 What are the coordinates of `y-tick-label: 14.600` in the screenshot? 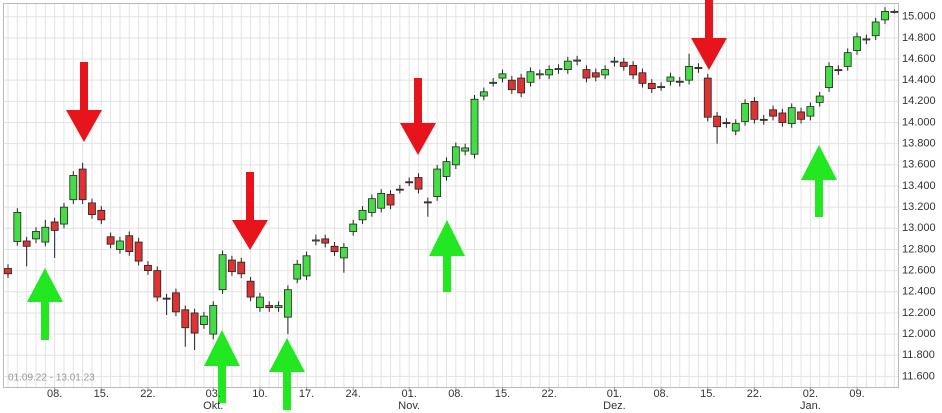 It's located at (919, 59).